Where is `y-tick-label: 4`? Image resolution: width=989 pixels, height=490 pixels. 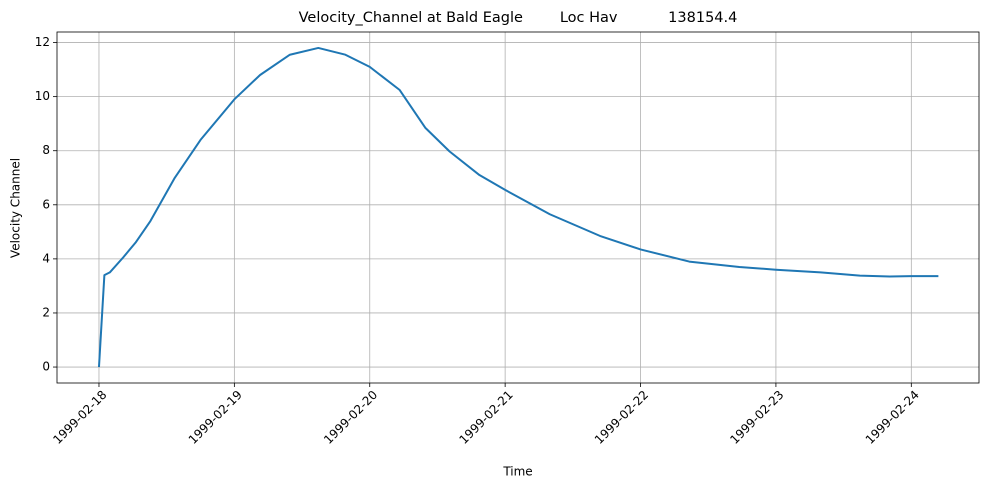 y-tick-label: 4 is located at coordinates (46, 258).